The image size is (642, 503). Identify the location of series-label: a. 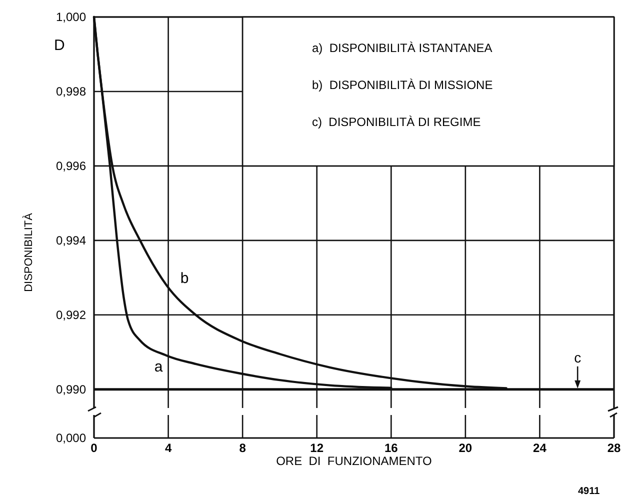
(159, 367).